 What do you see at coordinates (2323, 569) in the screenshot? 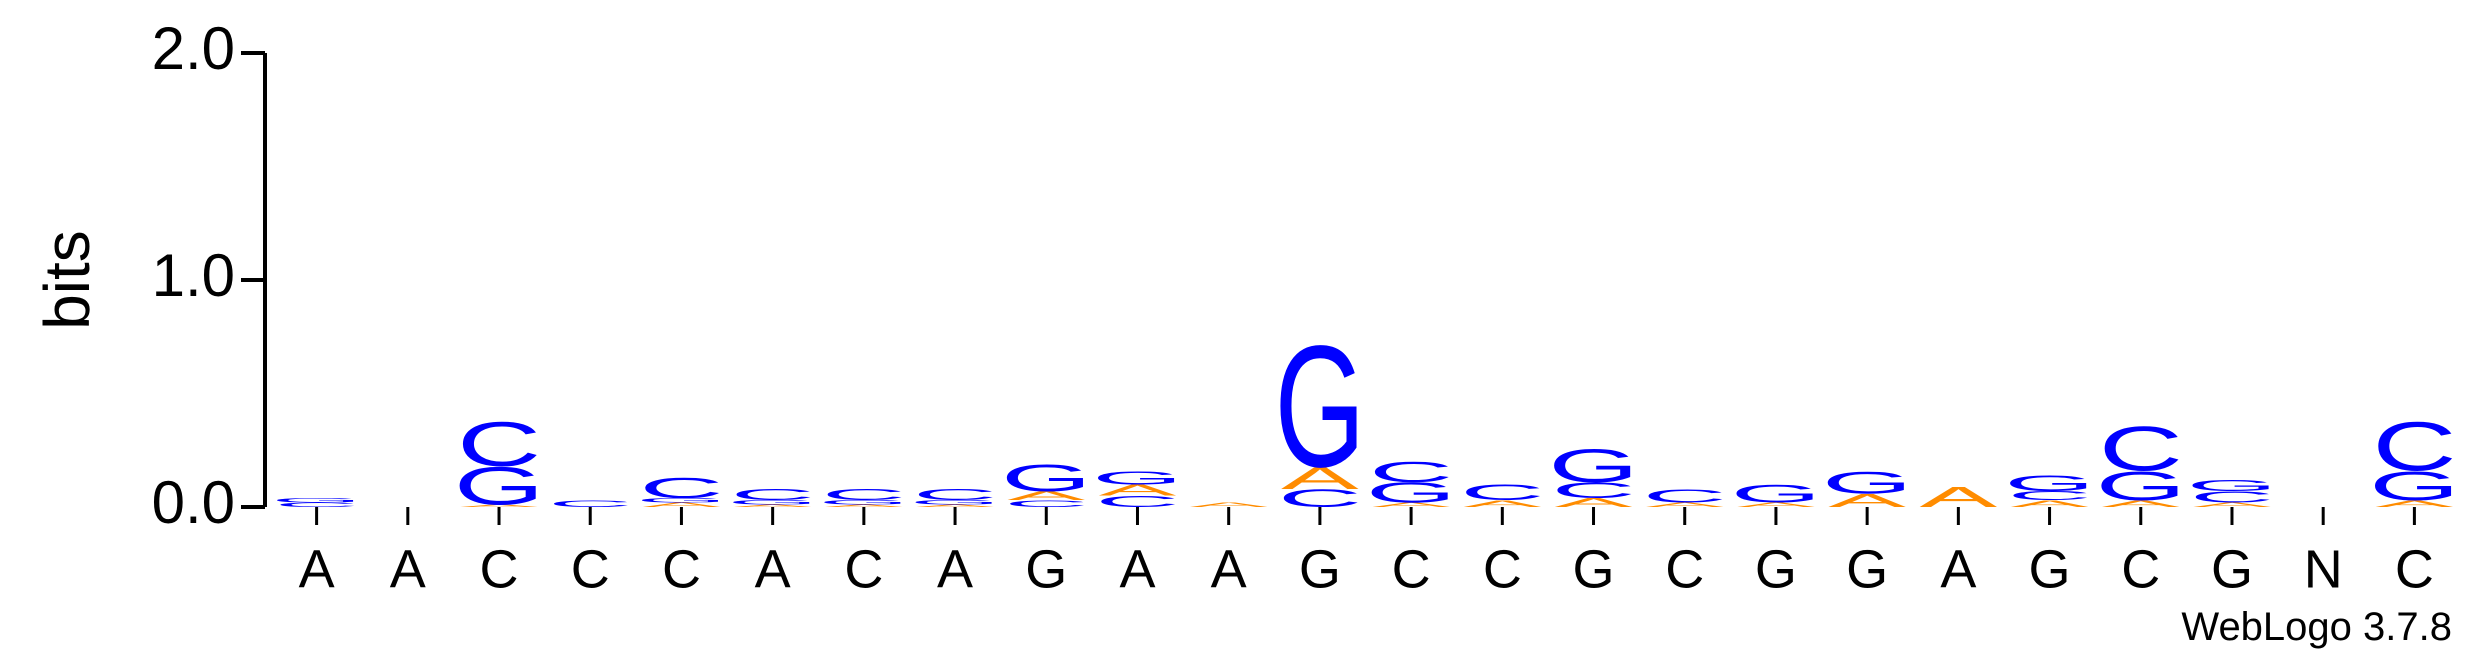
I see `x-tick-label: N` at bounding box center [2323, 569].